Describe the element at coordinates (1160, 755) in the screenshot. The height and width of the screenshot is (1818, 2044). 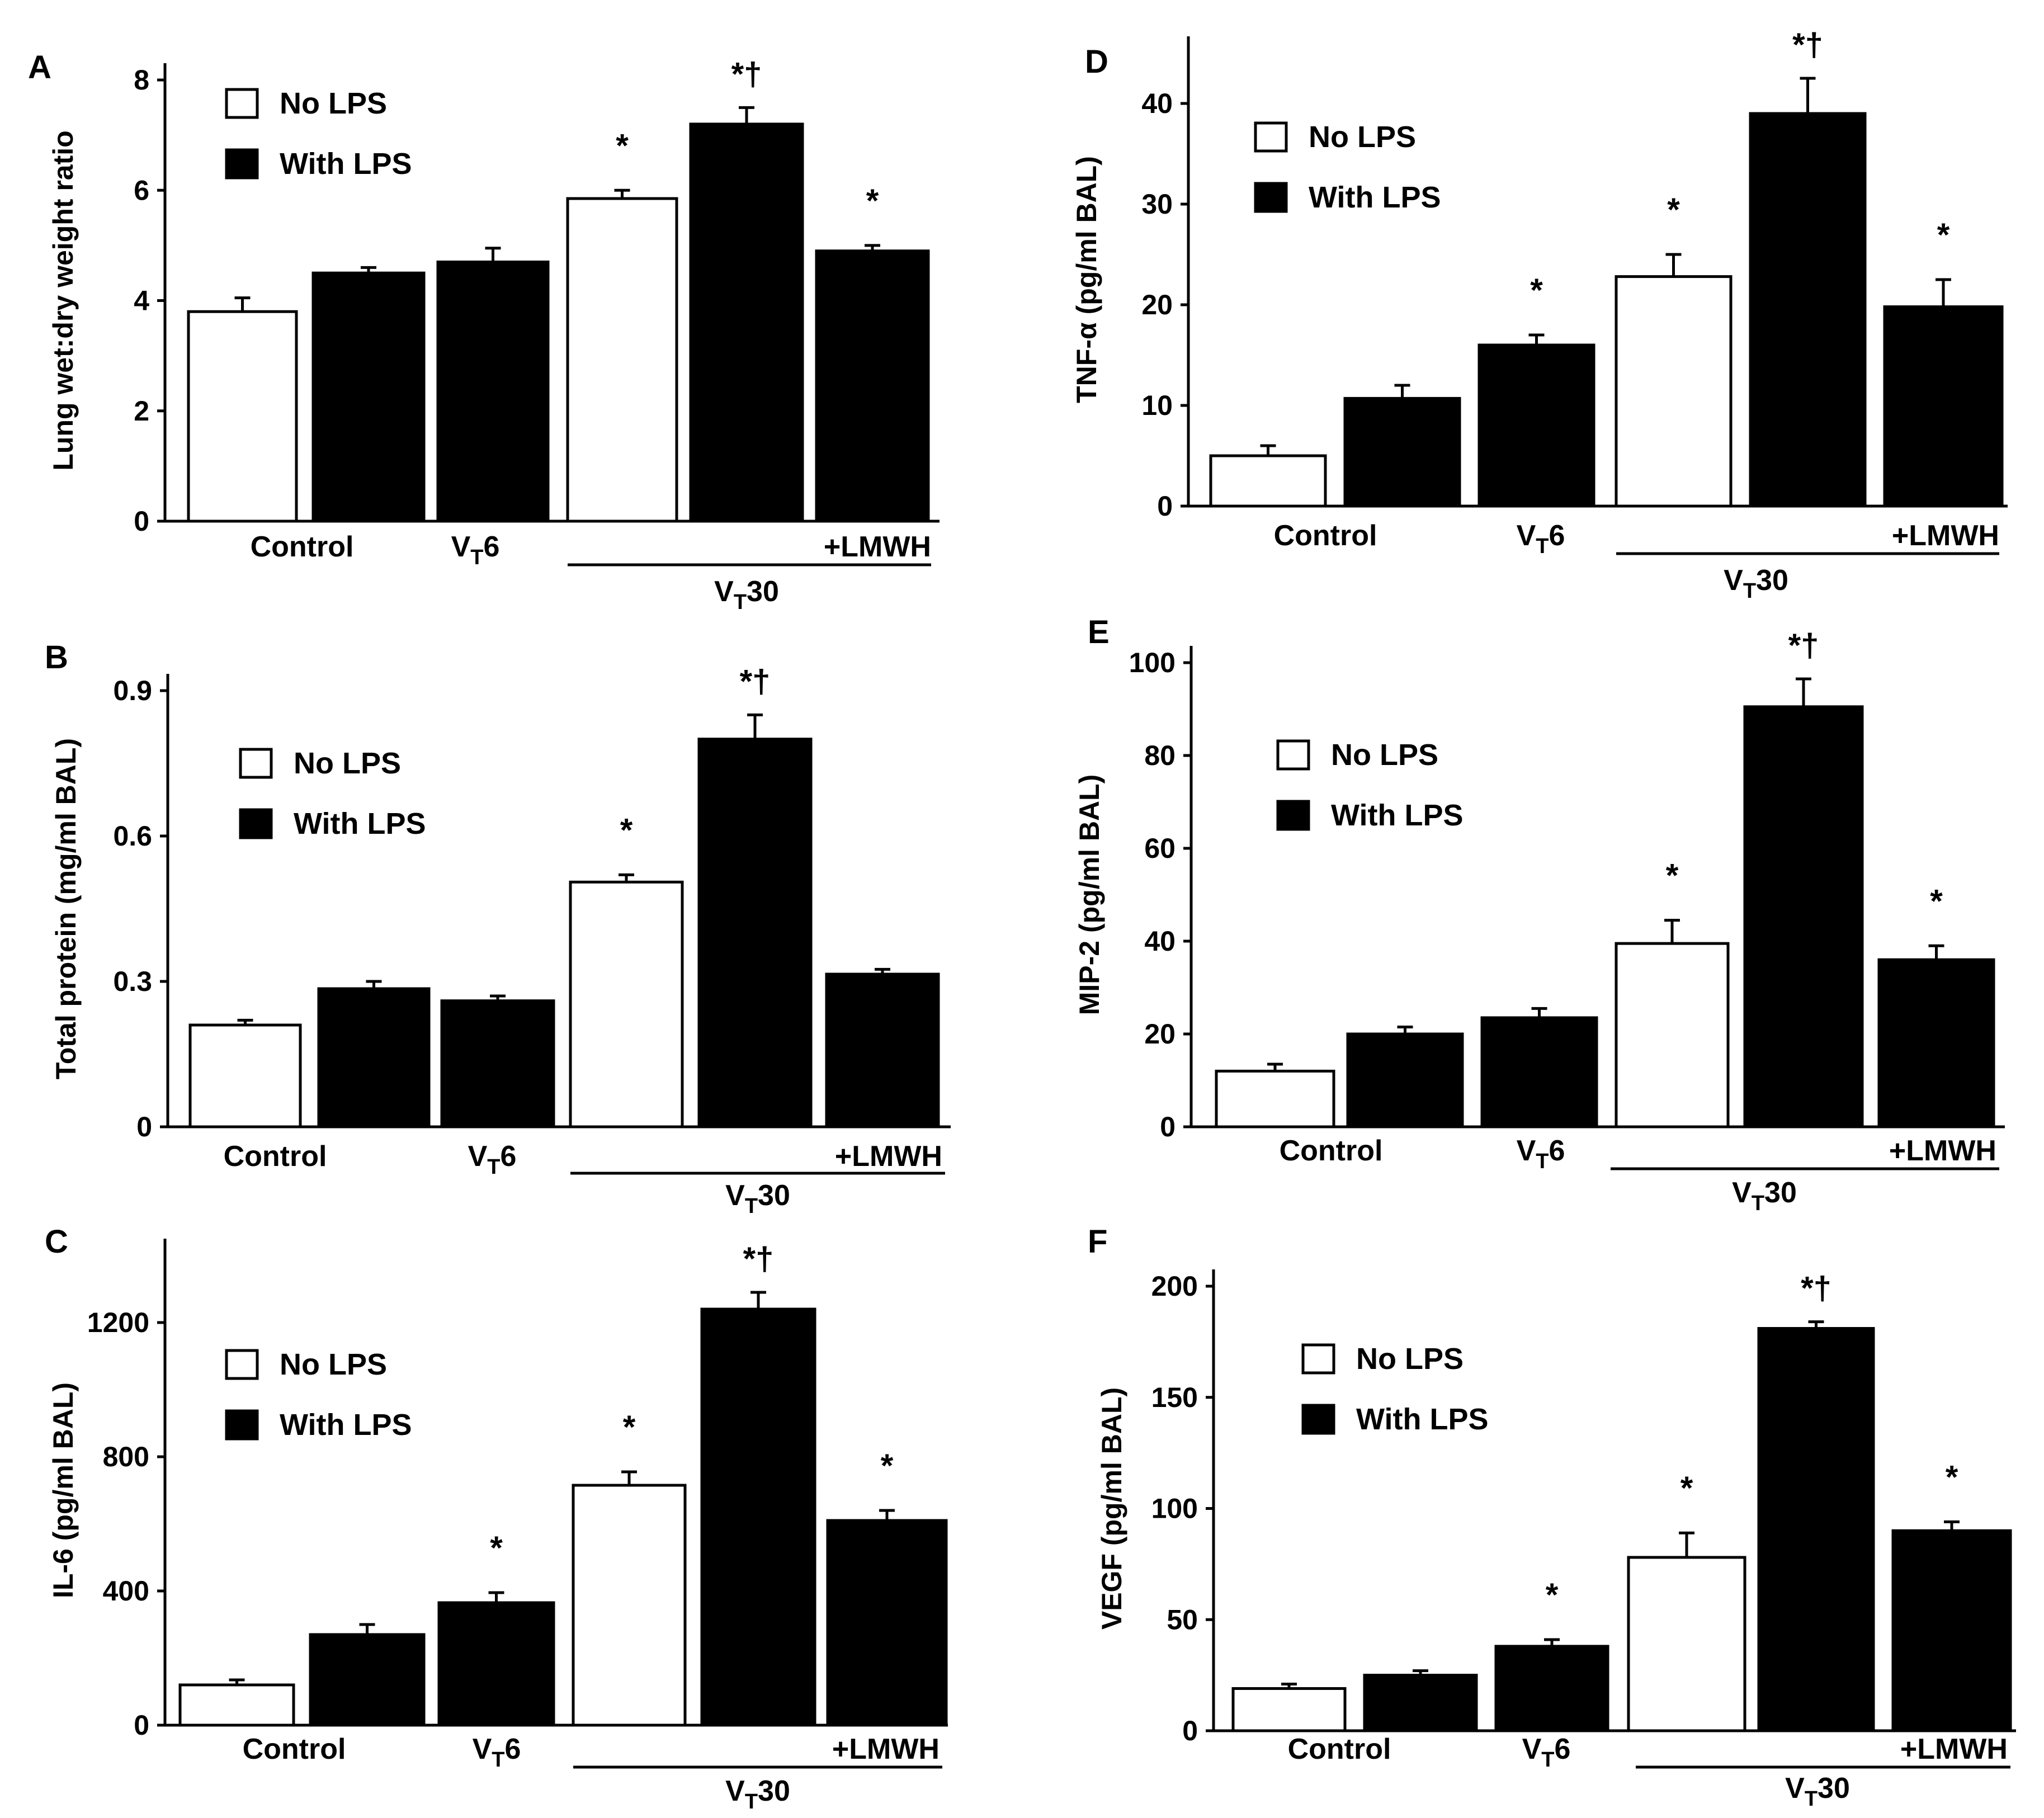
I see `y-tick-label: 80` at that location.